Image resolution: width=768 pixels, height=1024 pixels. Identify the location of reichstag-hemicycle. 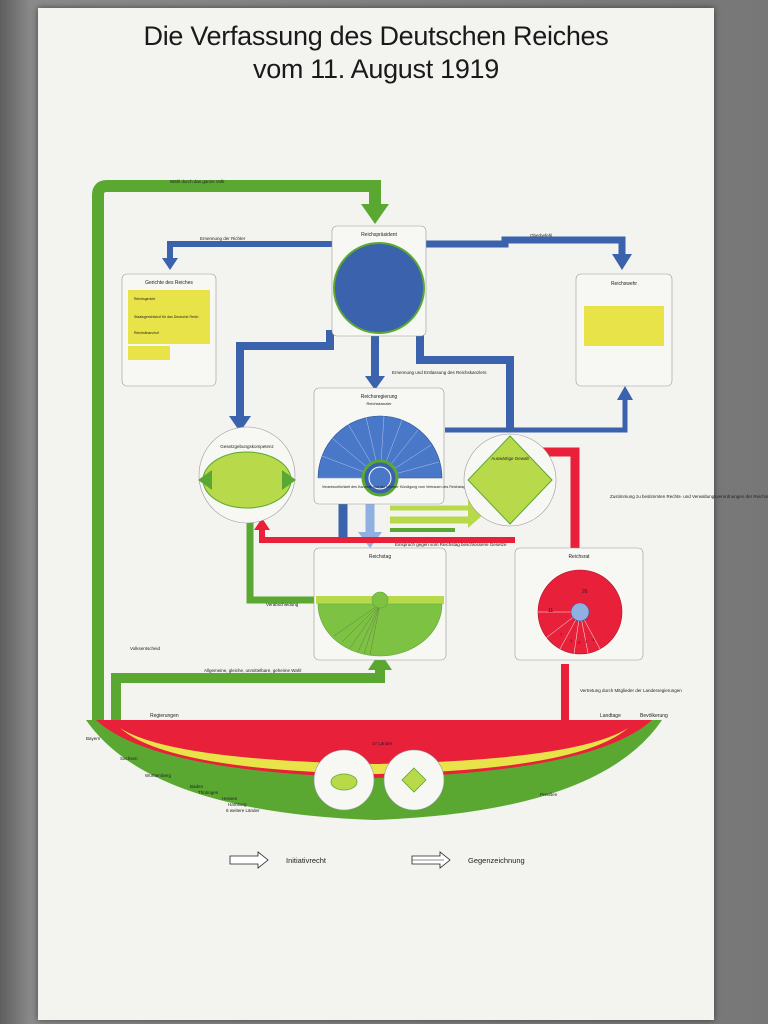
(380, 630).